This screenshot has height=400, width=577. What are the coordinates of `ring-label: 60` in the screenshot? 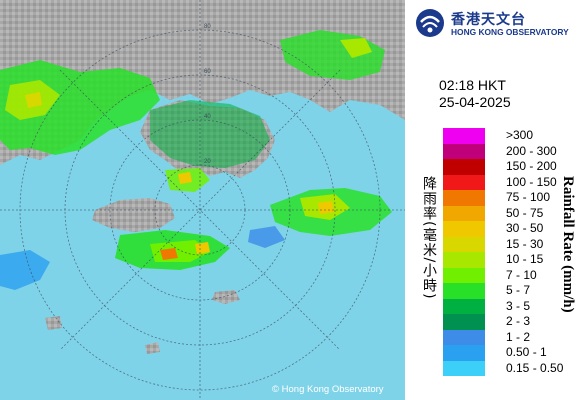 It's located at (207, 72).